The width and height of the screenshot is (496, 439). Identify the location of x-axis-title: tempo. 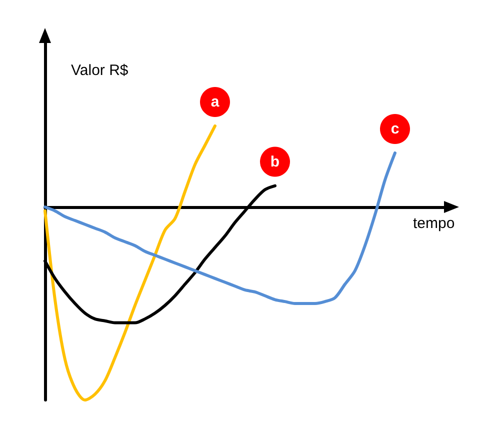
(434, 223).